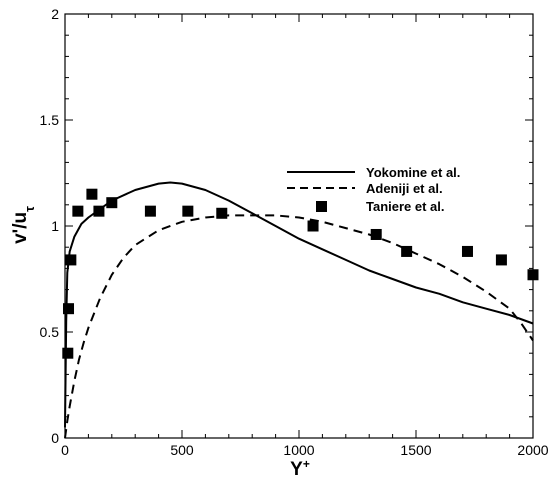 The height and width of the screenshot is (481, 555). What do you see at coordinates (65, 450) in the screenshot?
I see `x-tick-label: 0` at bounding box center [65, 450].